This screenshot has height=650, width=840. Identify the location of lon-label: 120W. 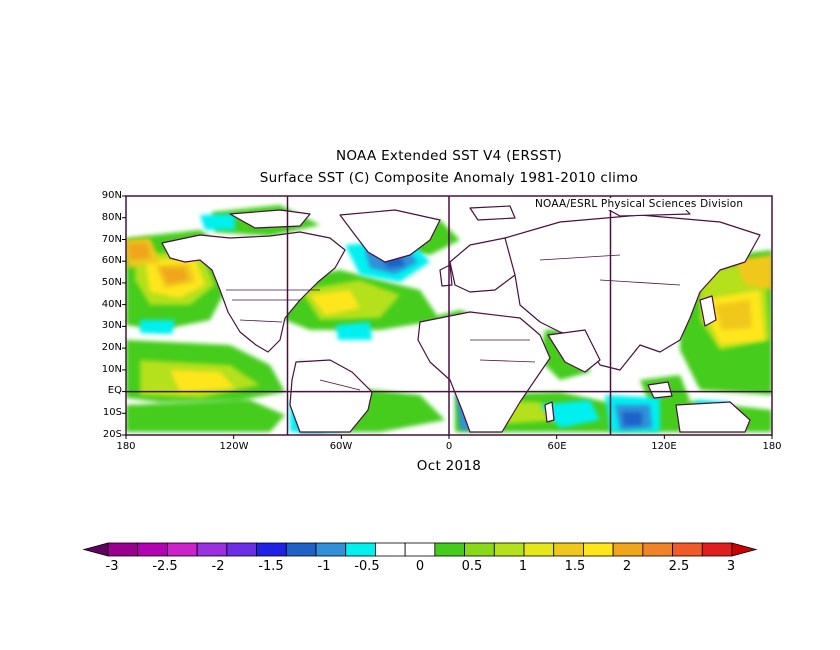
(234, 446).